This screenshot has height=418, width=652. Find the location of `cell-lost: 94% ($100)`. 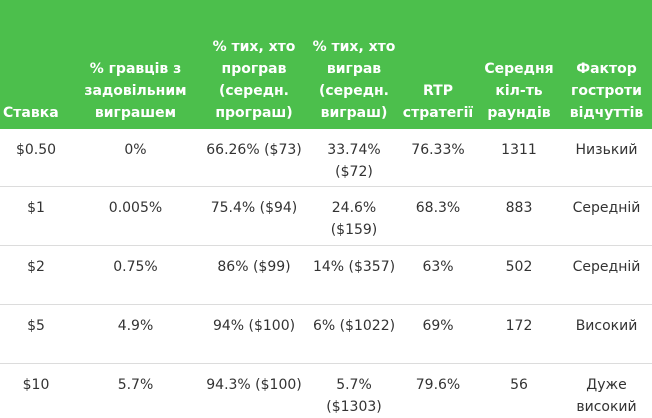

cell-lost: 94% ($100) is located at coordinates (254, 334).